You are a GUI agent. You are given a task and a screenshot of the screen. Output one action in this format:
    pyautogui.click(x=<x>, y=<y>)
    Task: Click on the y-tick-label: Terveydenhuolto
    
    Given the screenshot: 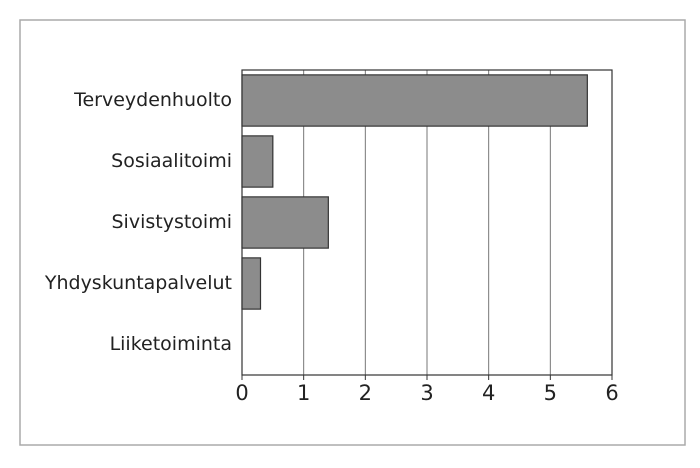 What is the action you would take?
    pyautogui.click(x=152, y=100)
    